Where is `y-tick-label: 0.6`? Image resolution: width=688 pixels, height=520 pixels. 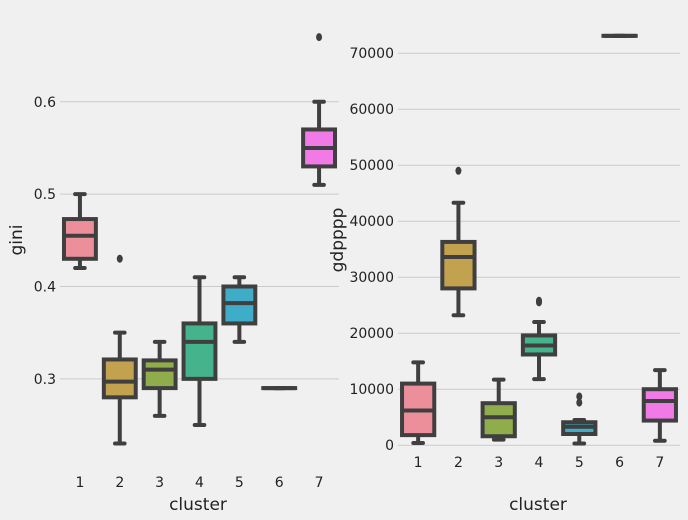
y-tick-label: 0.6 is located at coordinates (45, 103).